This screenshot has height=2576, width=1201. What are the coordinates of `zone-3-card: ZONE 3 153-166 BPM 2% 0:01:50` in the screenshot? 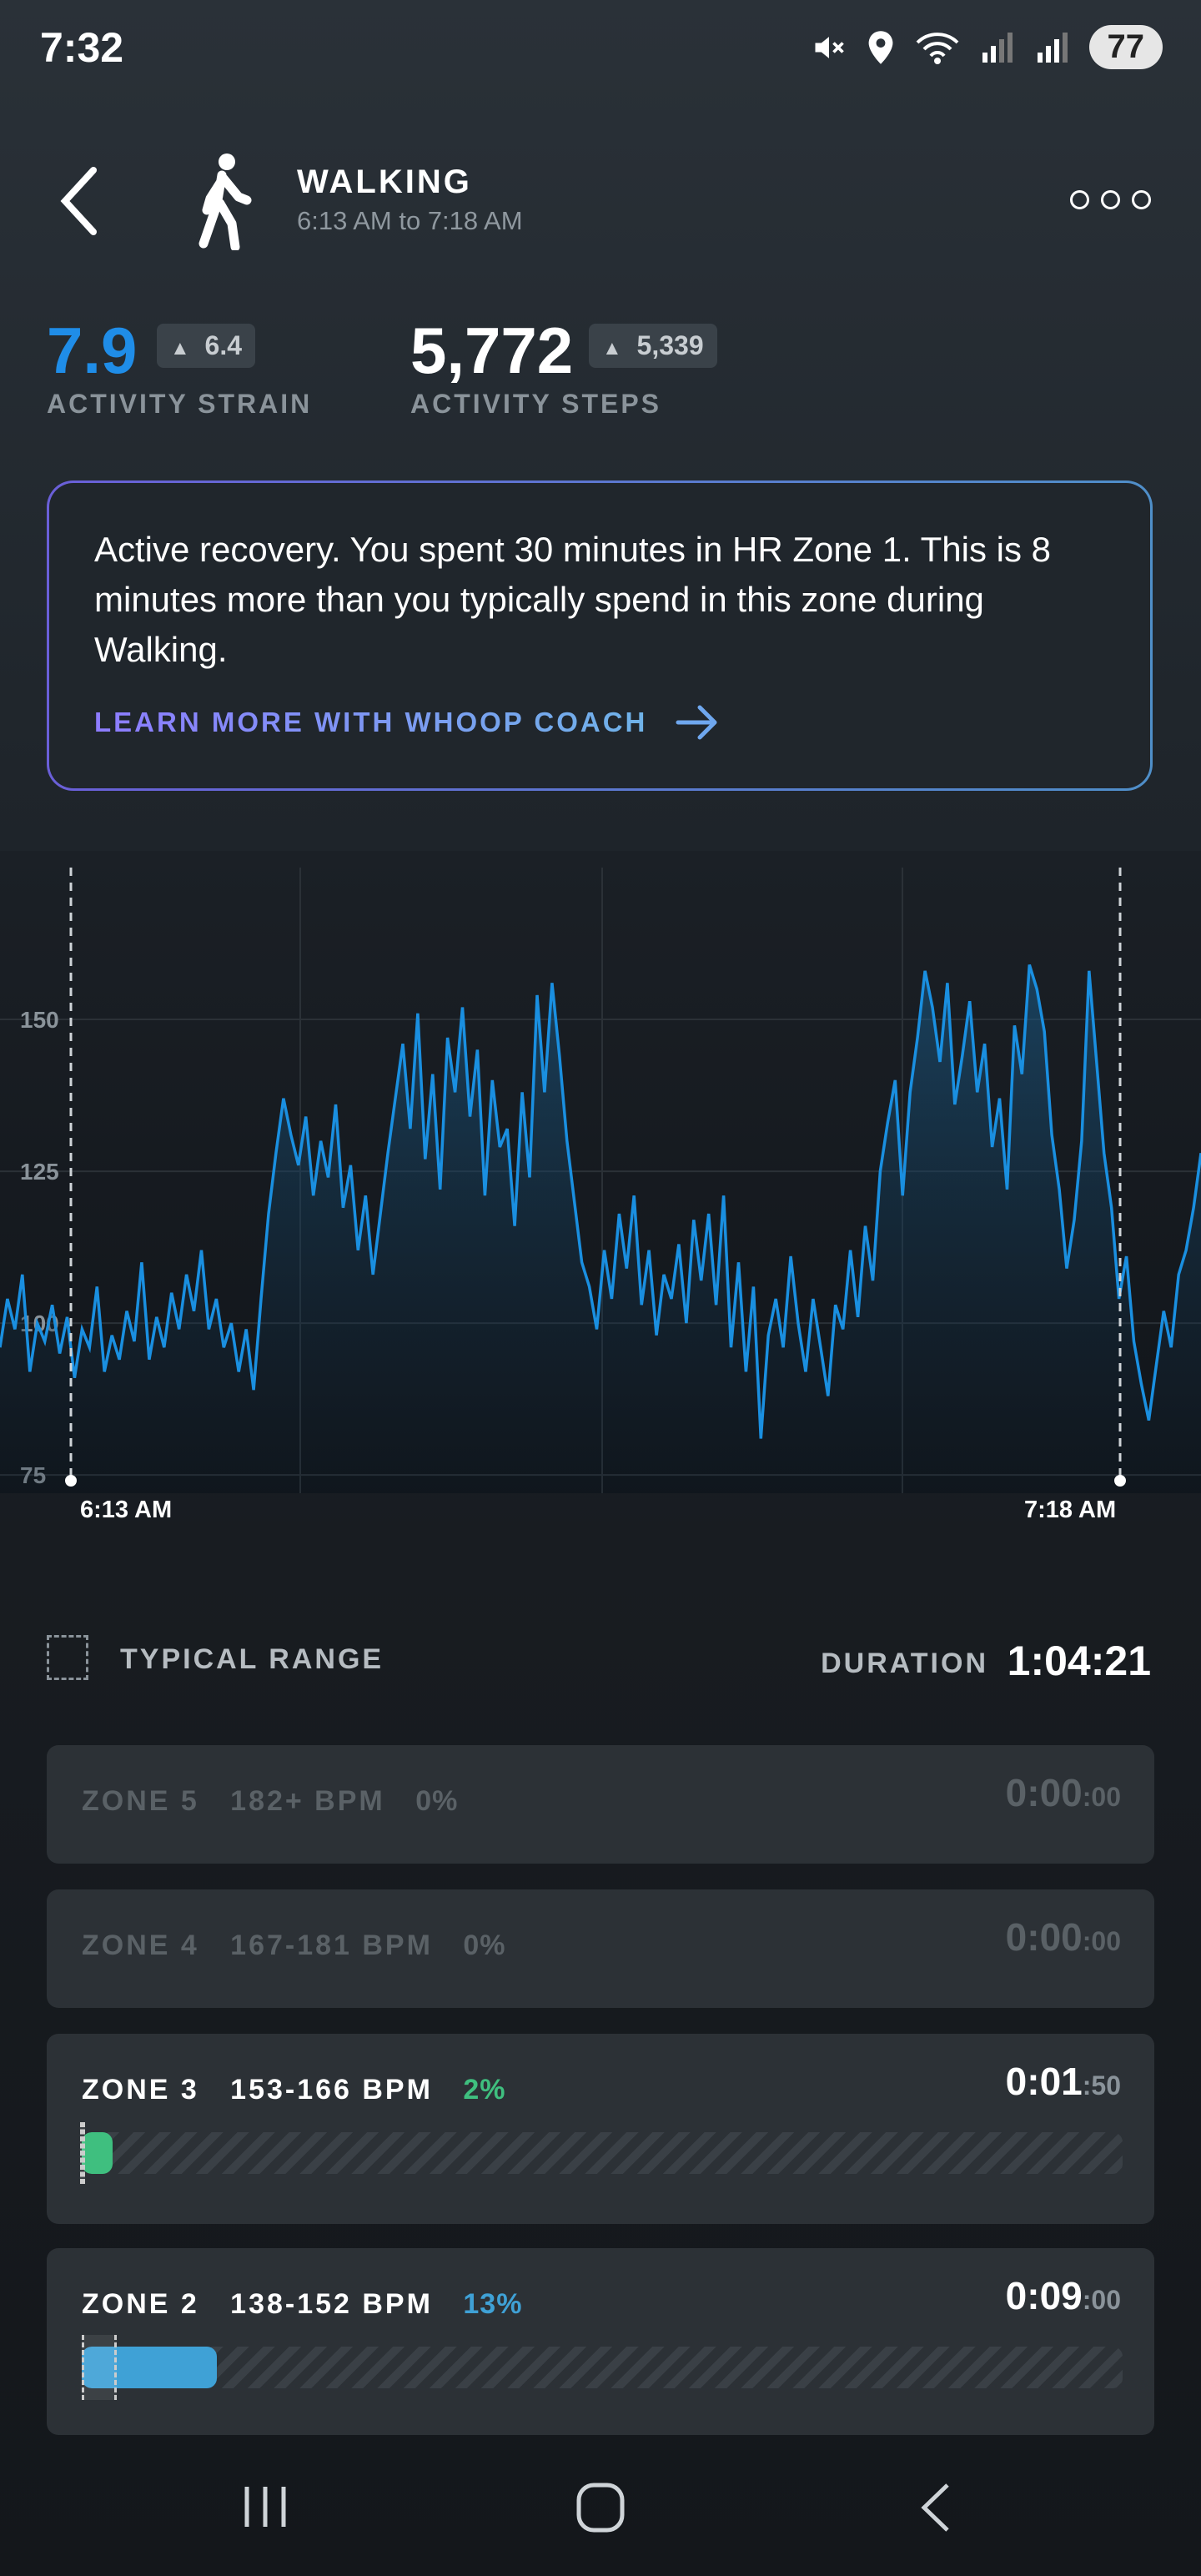 It's located at (601, 2129).